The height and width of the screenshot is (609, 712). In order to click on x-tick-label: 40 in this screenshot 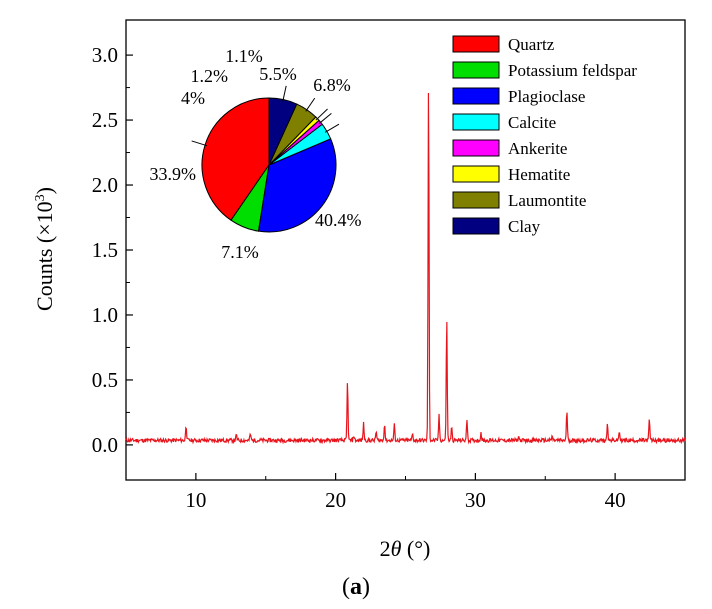, I will do `click(615, 500)`.